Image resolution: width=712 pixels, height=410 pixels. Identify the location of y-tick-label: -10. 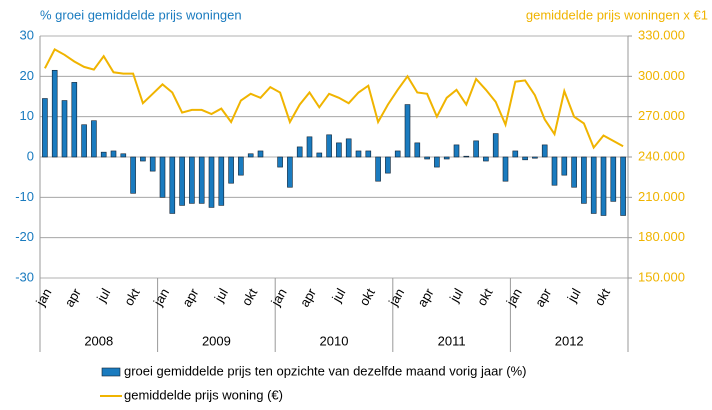
(24, 196).